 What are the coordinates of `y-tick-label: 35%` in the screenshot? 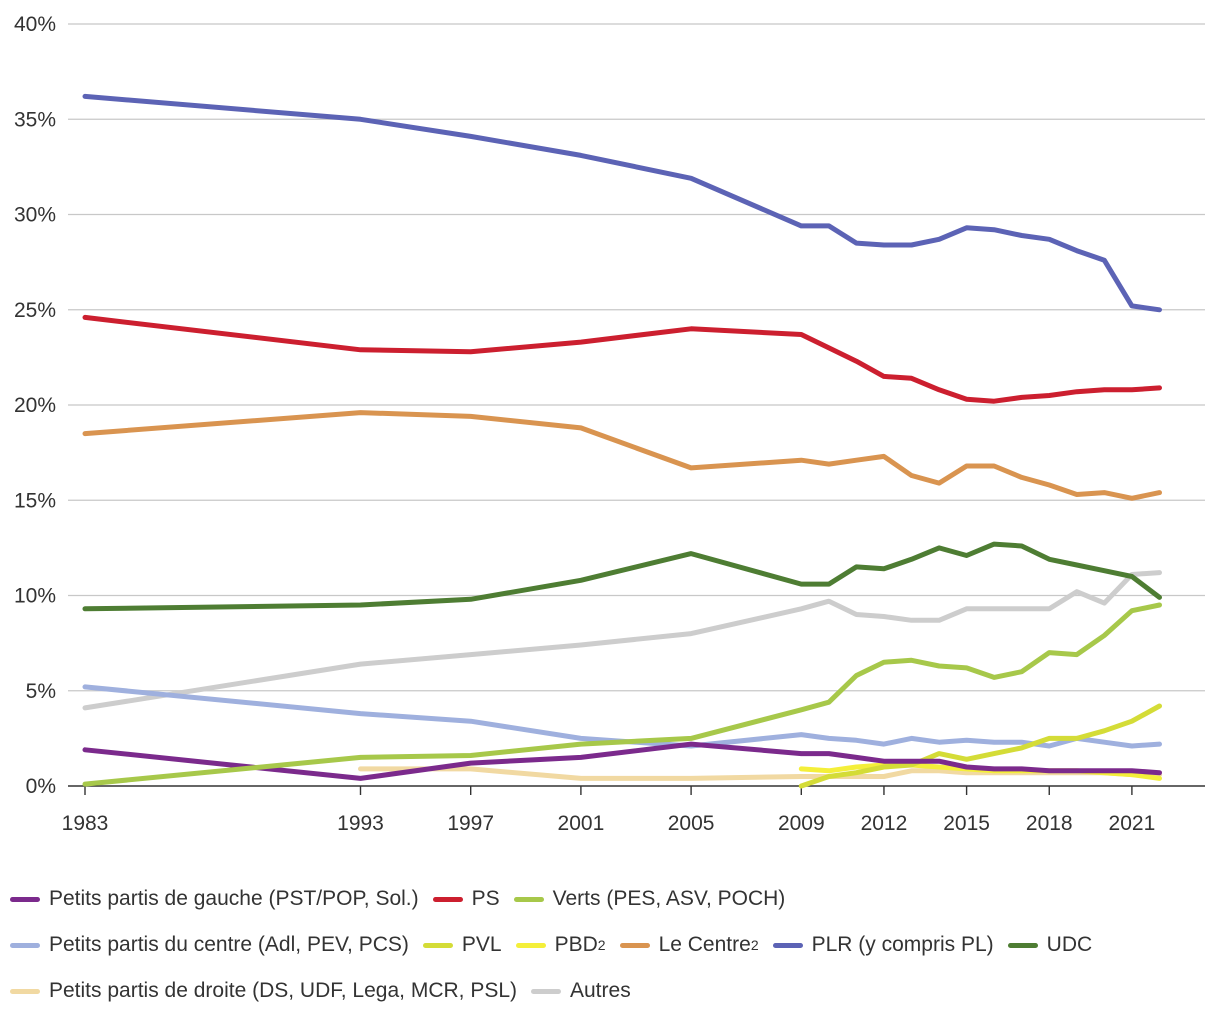 It's located at (35, 119).